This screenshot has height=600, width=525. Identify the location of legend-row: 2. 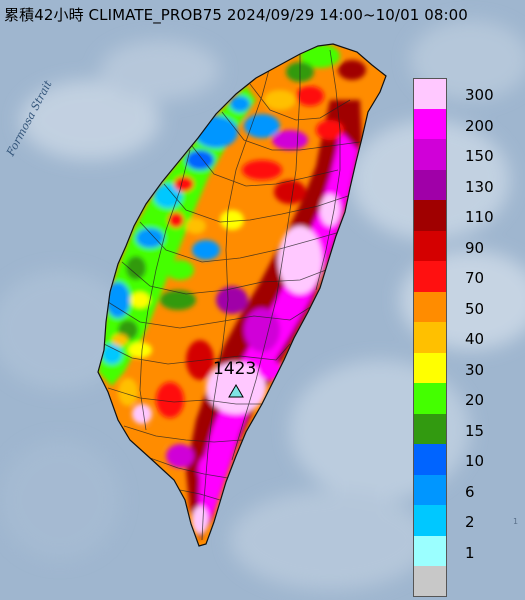
(463, 520).